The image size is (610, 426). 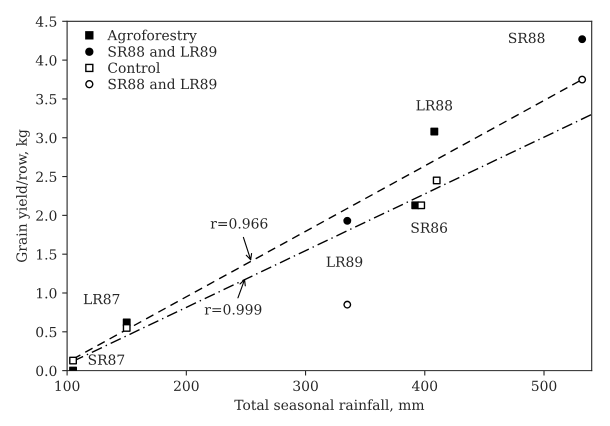 I want to click on y-tick-label: 2.0, so click(x=46, y=215).